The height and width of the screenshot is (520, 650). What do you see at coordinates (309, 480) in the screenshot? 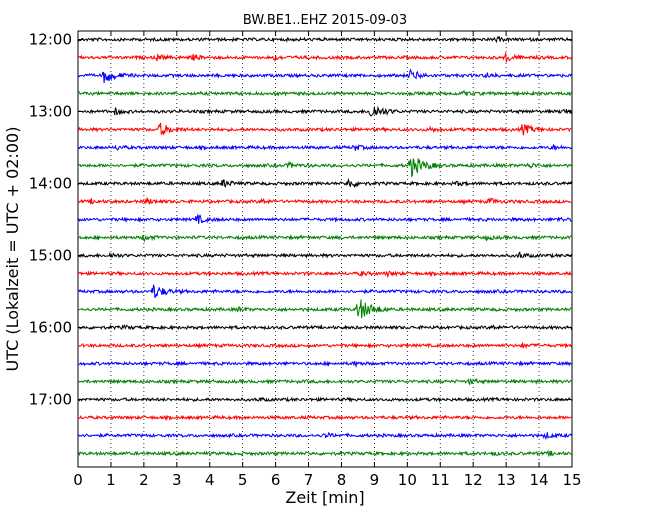
I see `x-tick-label: 7` at bounding box center [309, 480].